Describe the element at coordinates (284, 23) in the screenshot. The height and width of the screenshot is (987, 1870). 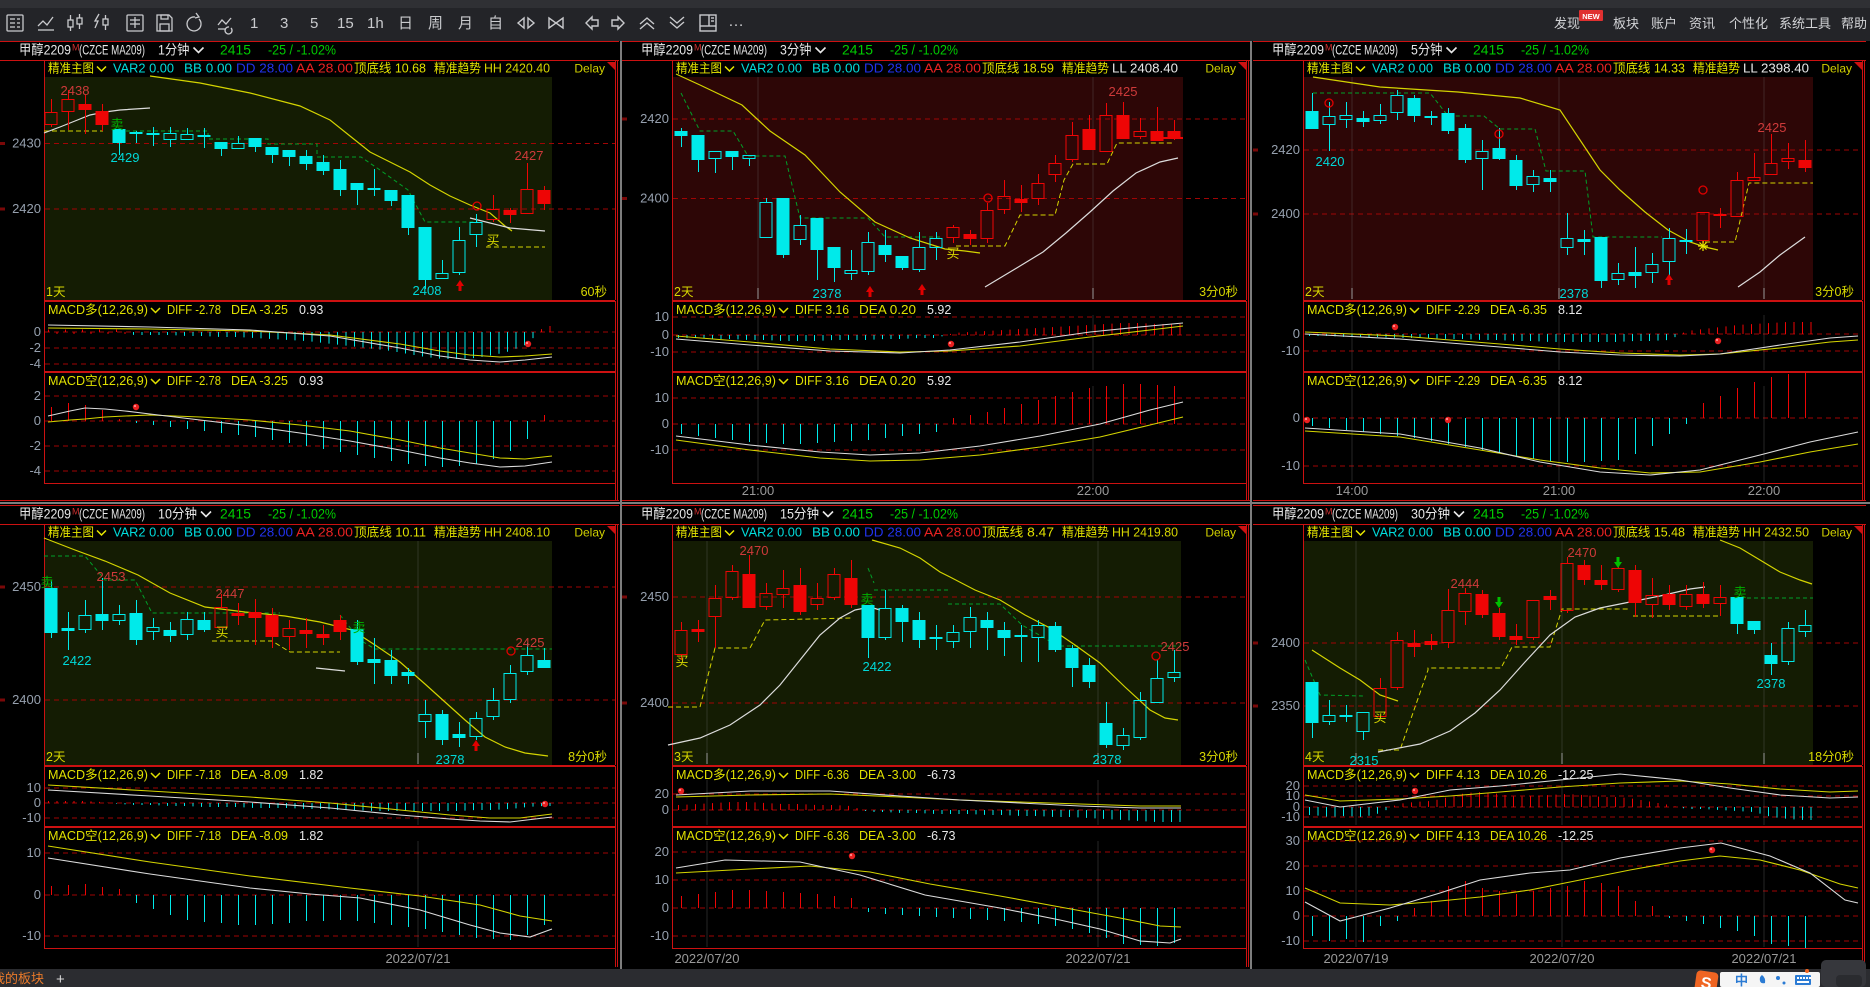
I see `svg-text: 3` at that location.